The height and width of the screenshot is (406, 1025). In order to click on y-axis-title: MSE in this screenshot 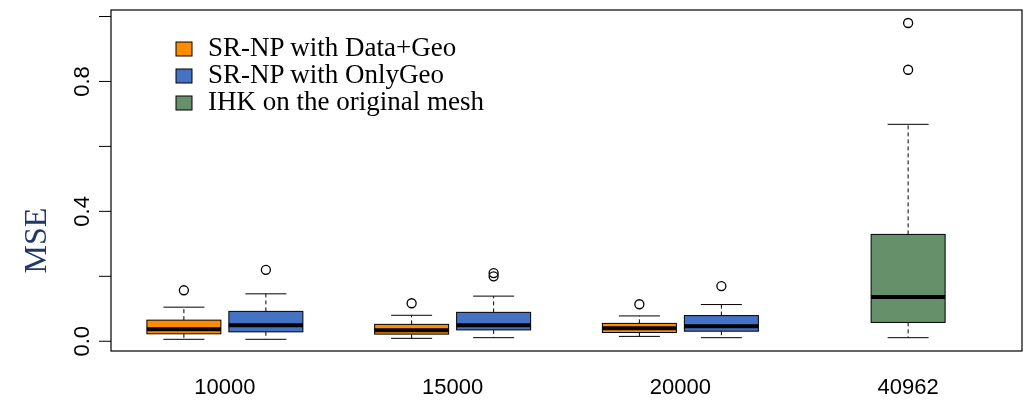, I will do `click(35, 240)`.